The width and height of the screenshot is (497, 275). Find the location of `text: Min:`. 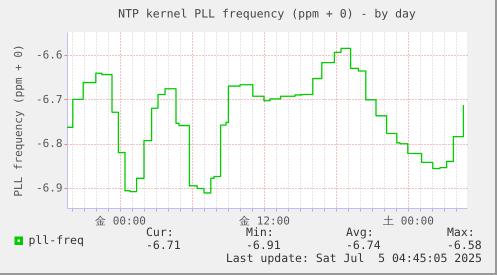

text: Min: is located at coordinates (260, 232).